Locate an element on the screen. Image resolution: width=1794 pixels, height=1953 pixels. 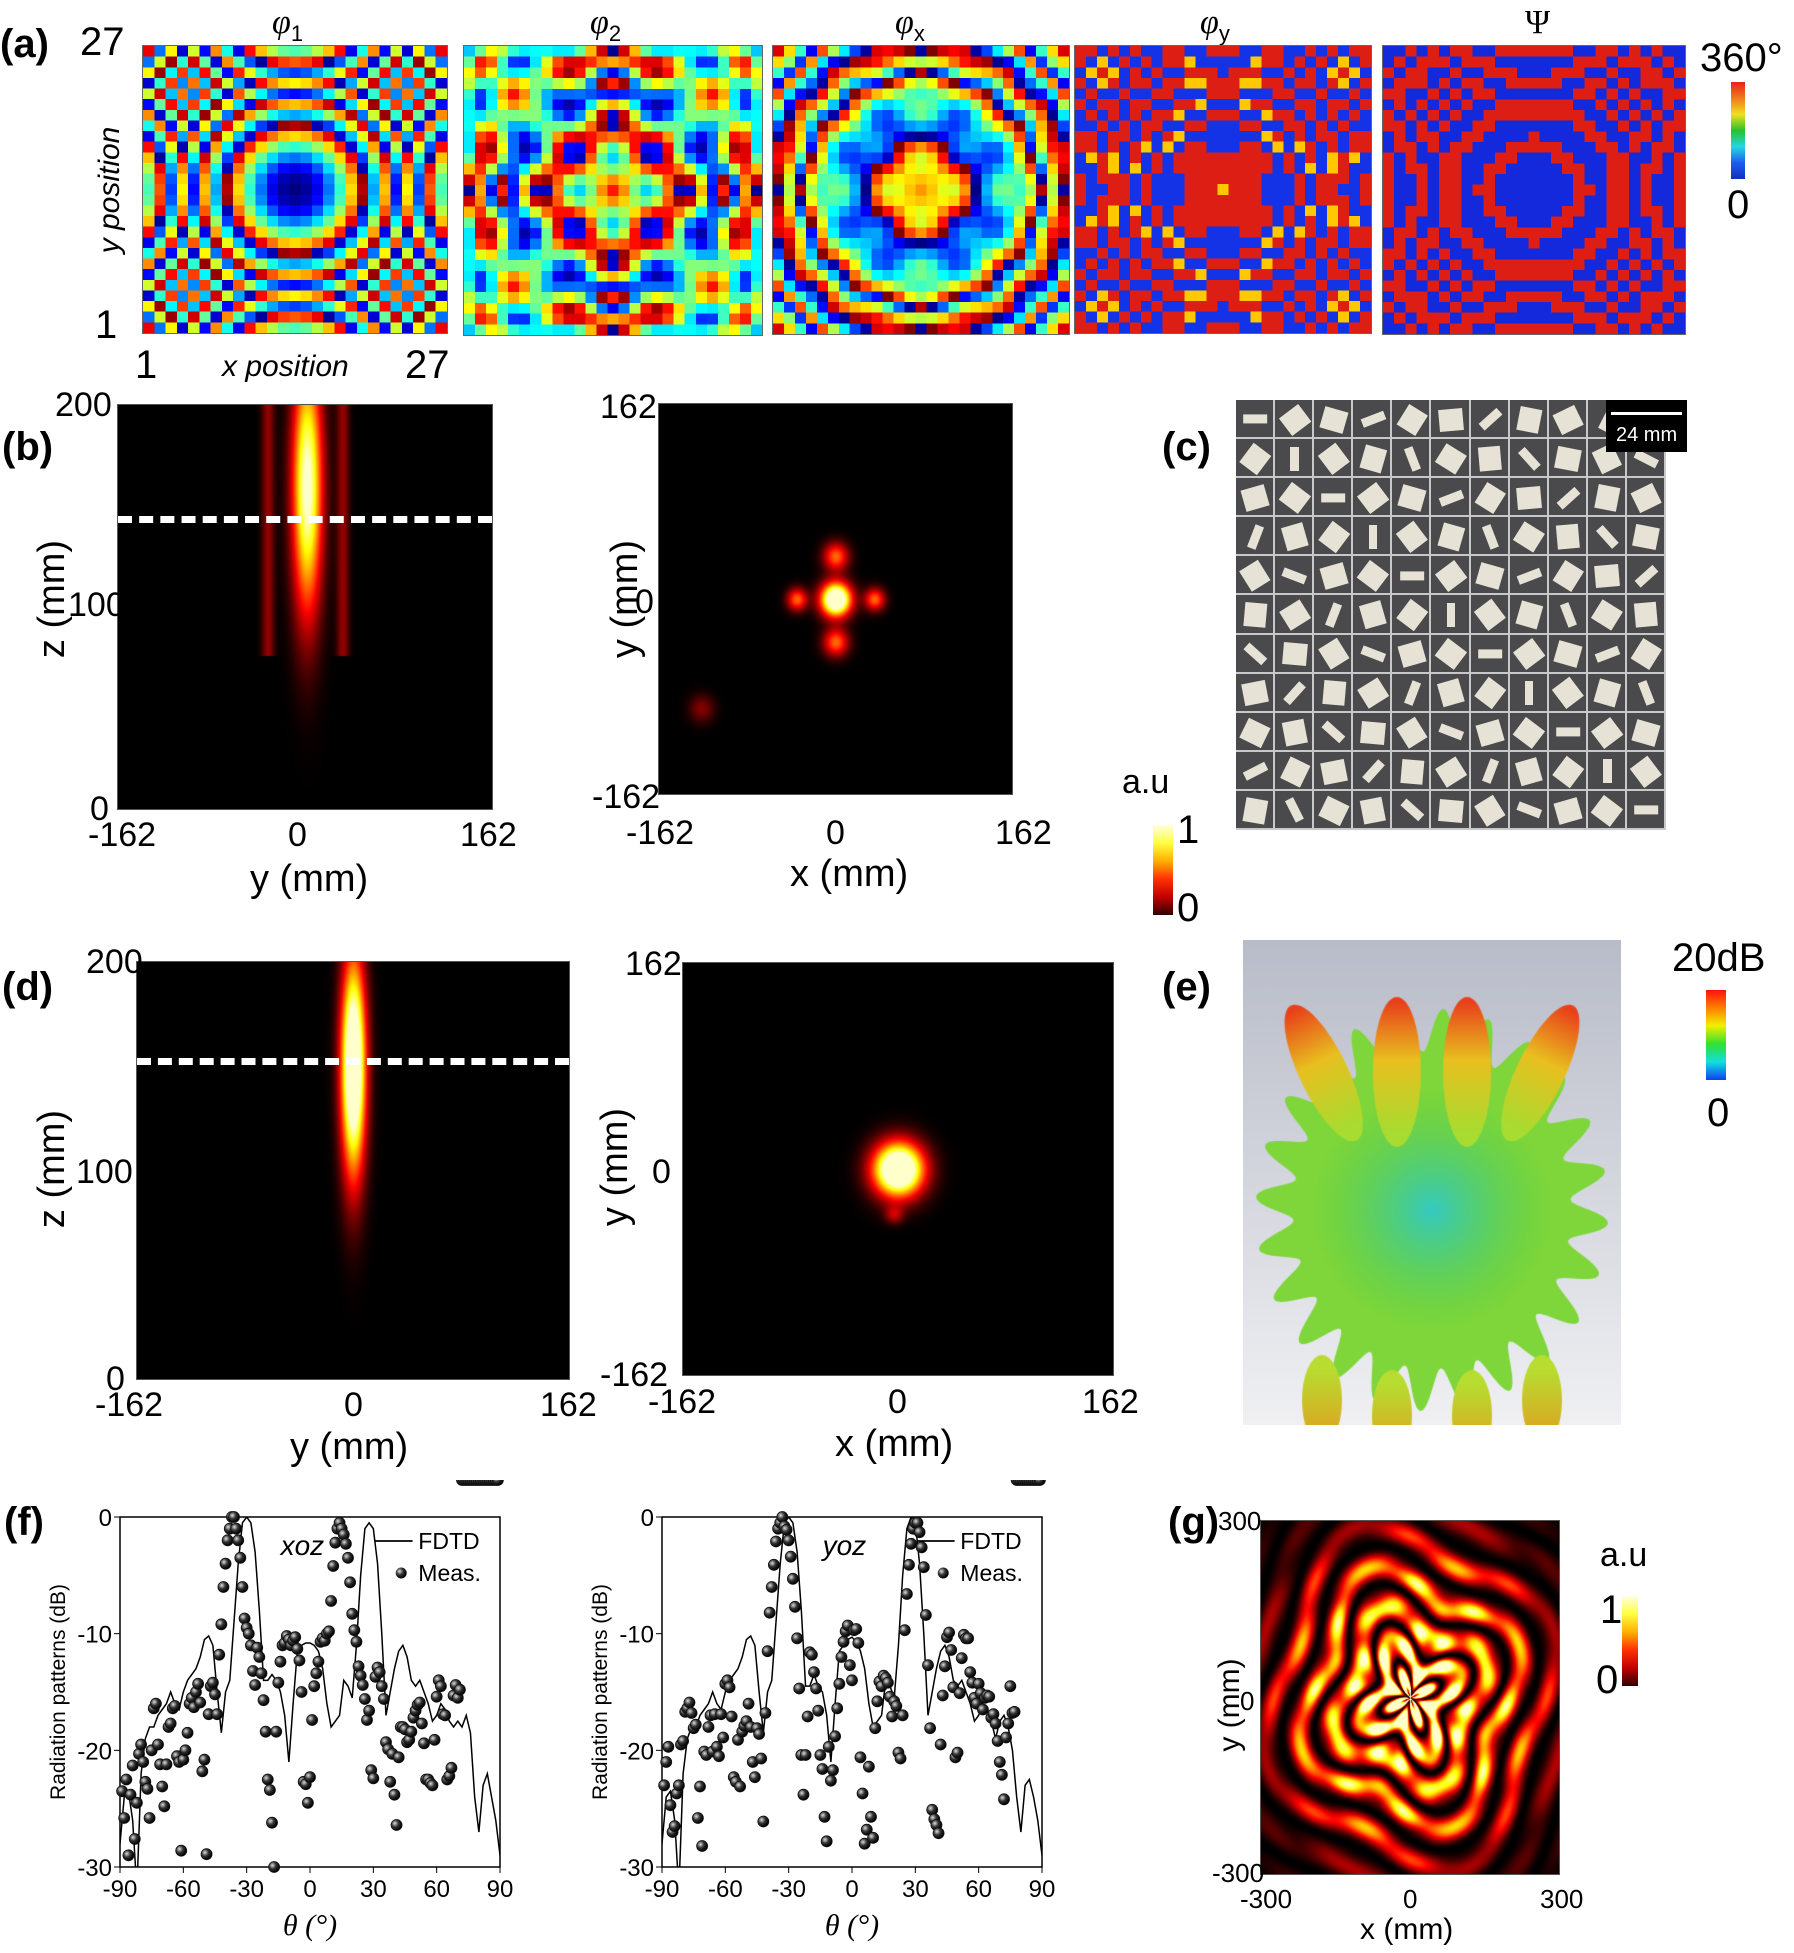
phase-map-phix is located at coordinates (921, 190).